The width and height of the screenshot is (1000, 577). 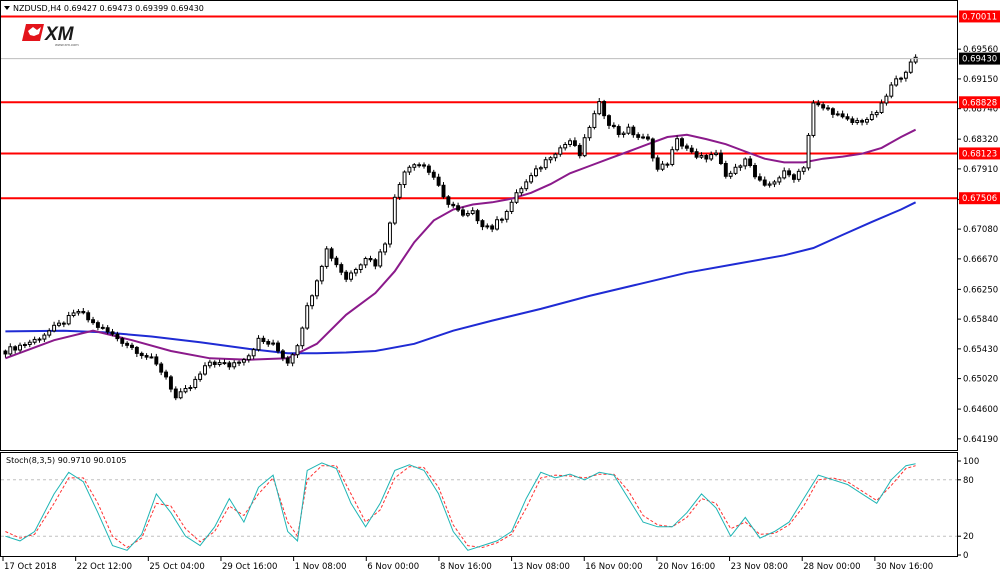 I want to click on time-tick-label: 8 Nov 16:00, so click(x=466, y=567).